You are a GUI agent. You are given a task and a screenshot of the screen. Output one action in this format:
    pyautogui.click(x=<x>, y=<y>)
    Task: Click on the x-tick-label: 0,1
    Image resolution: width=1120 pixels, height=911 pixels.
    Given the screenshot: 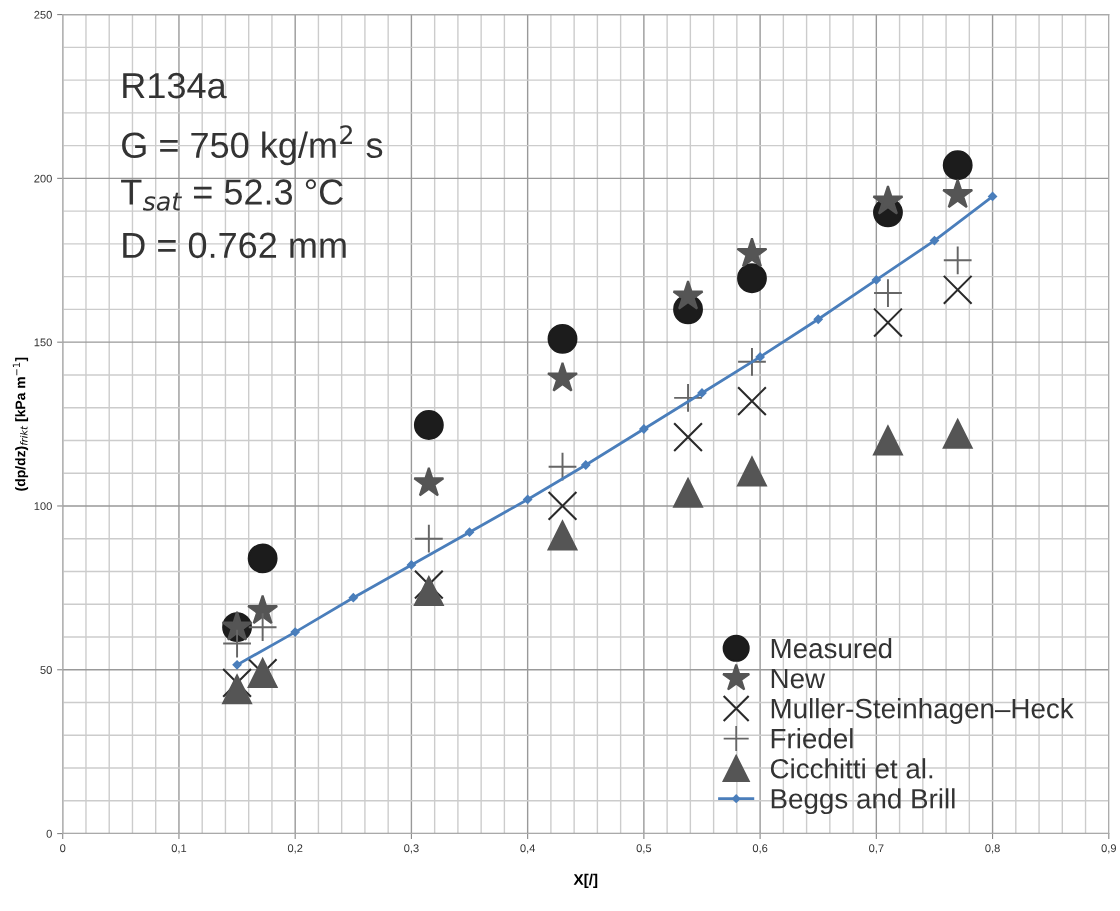 What is the action you would take?
    pyautogui.click(x=179, y=849)
    